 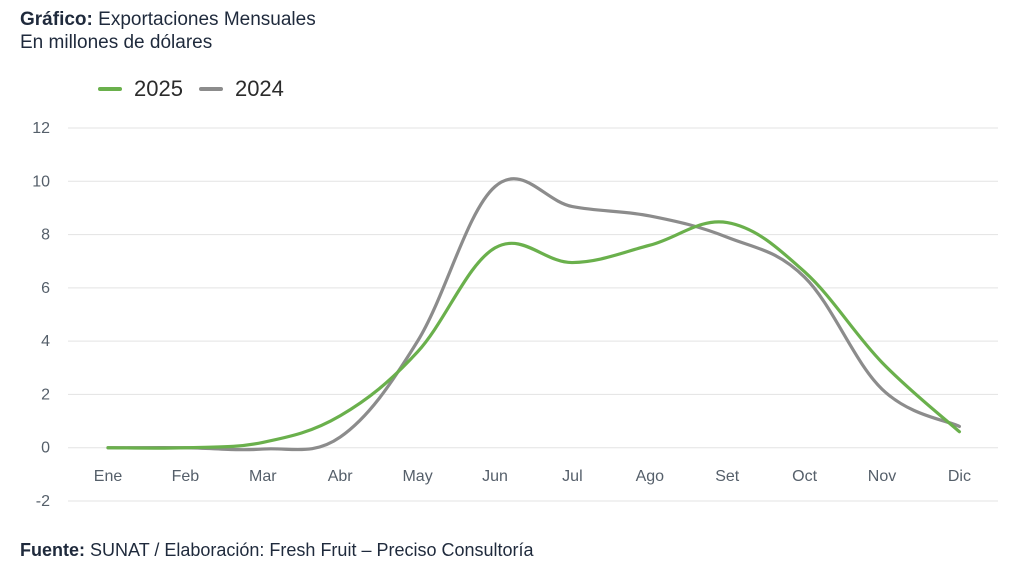 I want to click on legend-item-2025: 2025, so click(x=140, y=89).